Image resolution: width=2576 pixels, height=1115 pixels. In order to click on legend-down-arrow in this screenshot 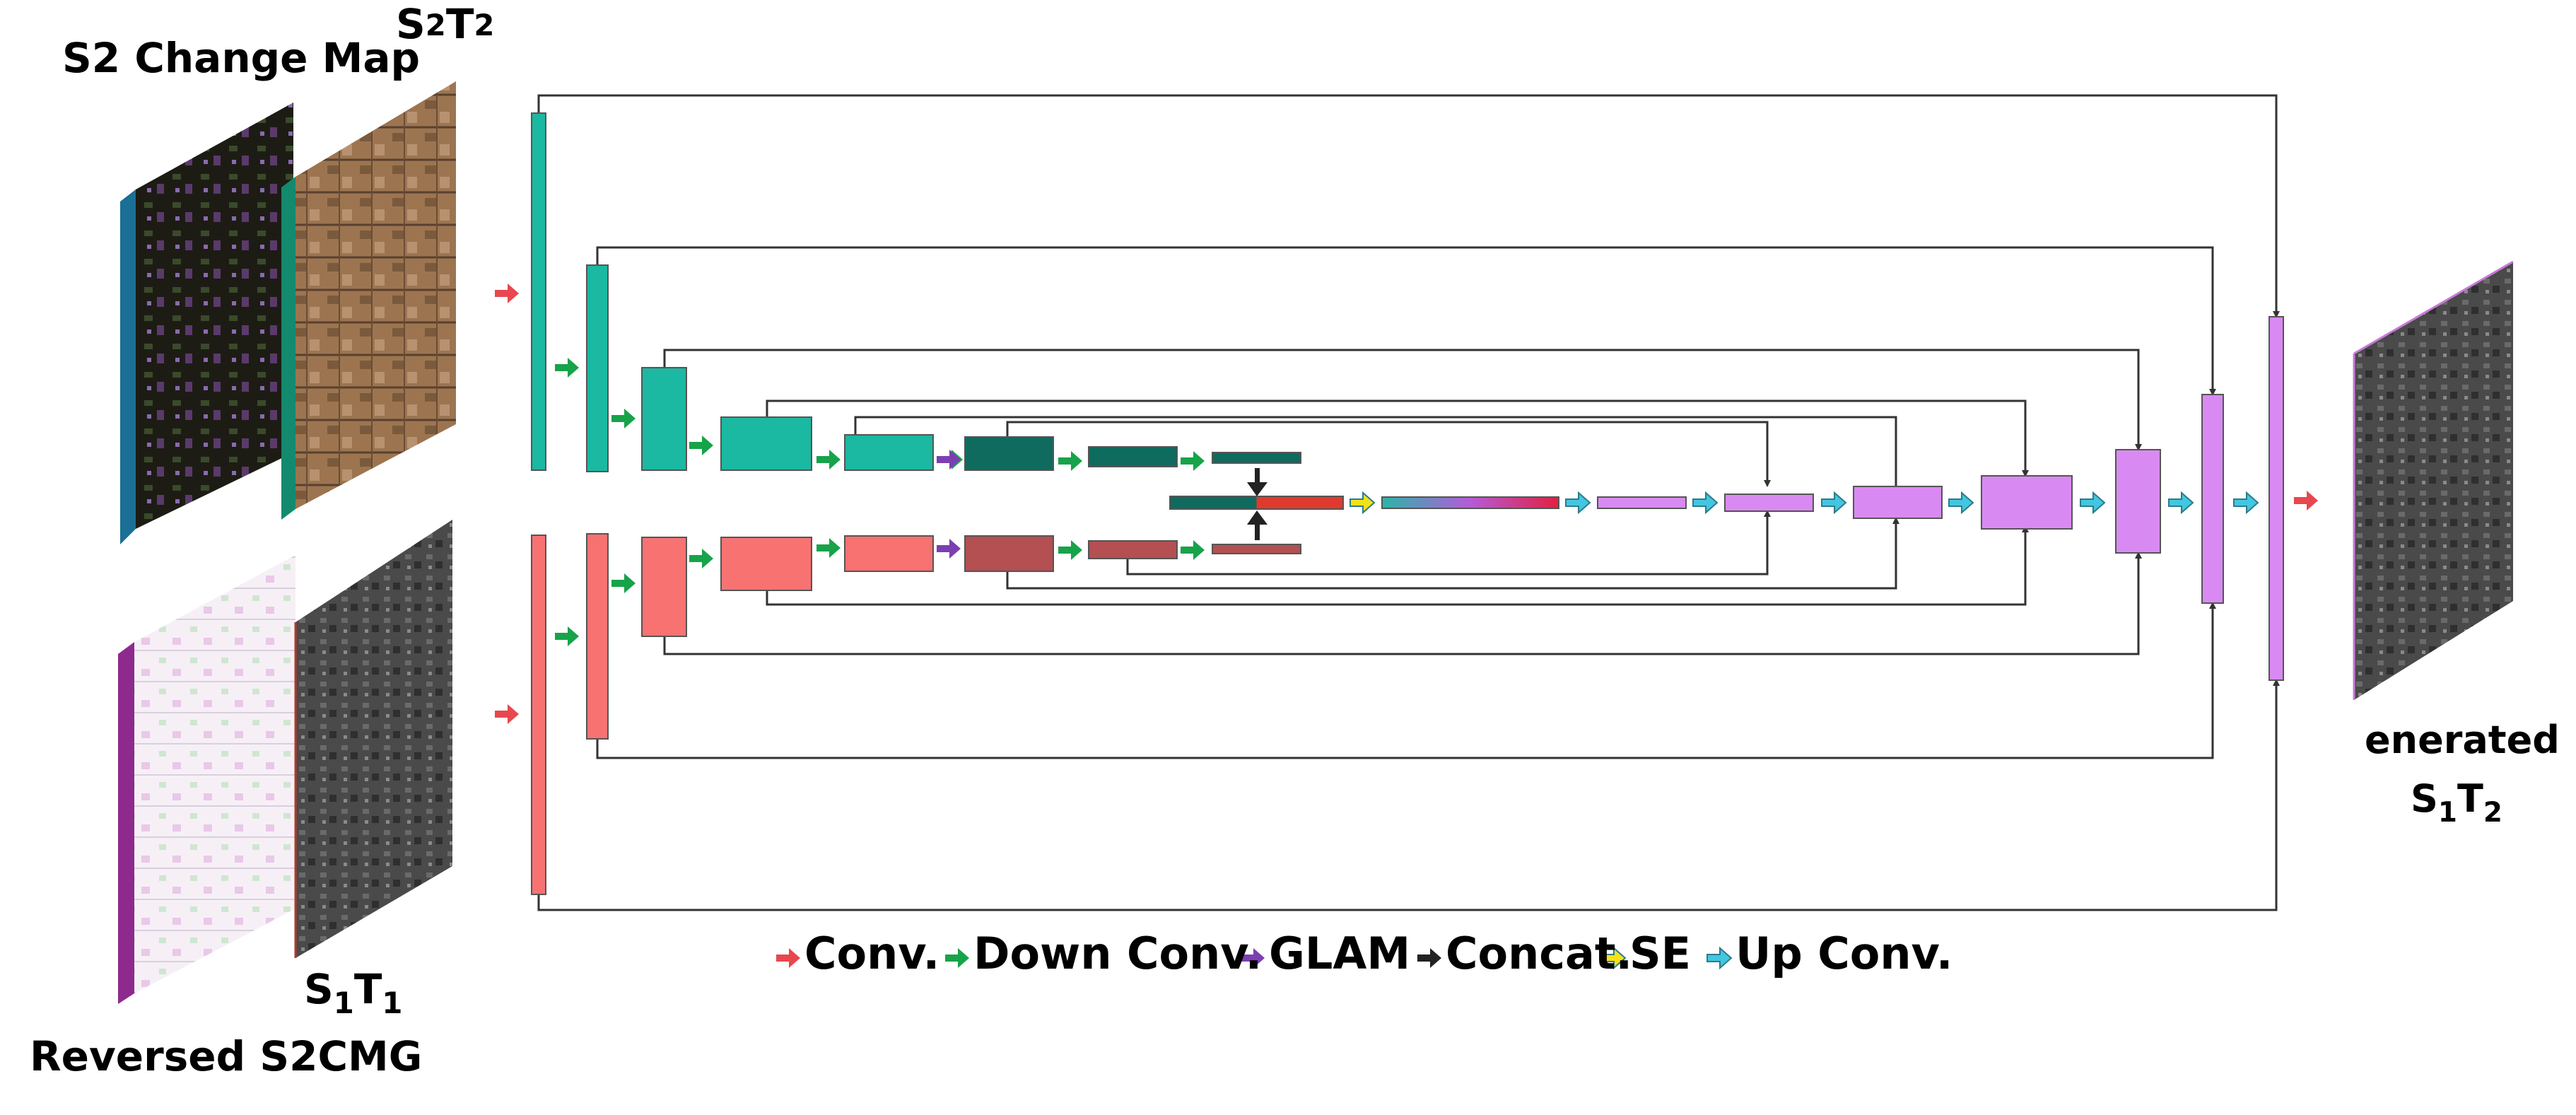, I will do `click(957, 958)`.